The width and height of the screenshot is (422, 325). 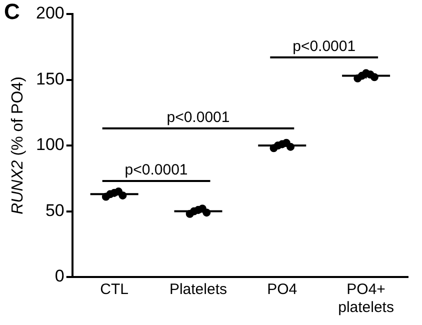 I want to click on y-tick-label: 200, so click(x=50, y=13).